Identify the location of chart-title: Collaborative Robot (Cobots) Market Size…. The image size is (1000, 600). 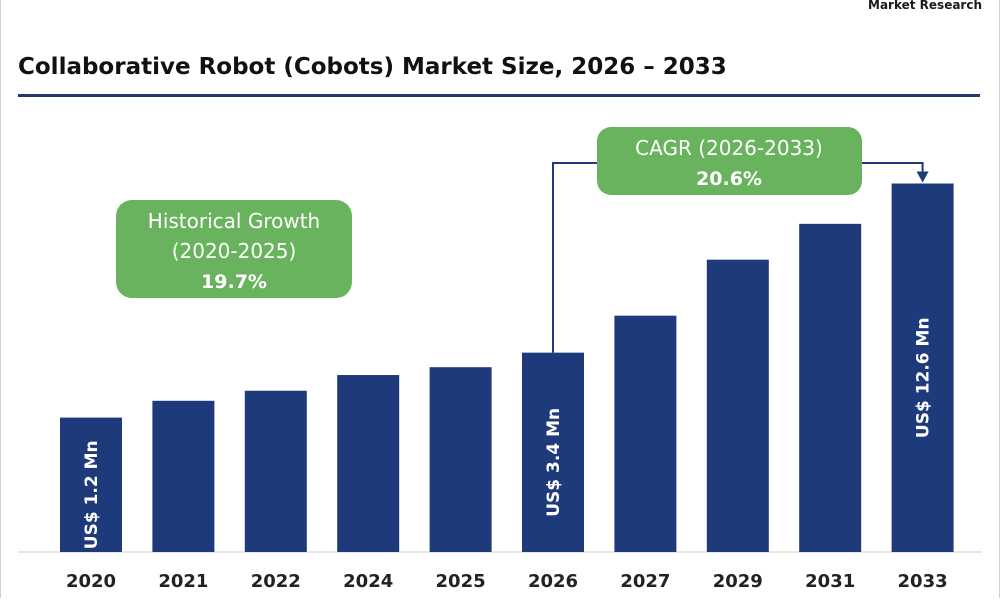
(372, 67).